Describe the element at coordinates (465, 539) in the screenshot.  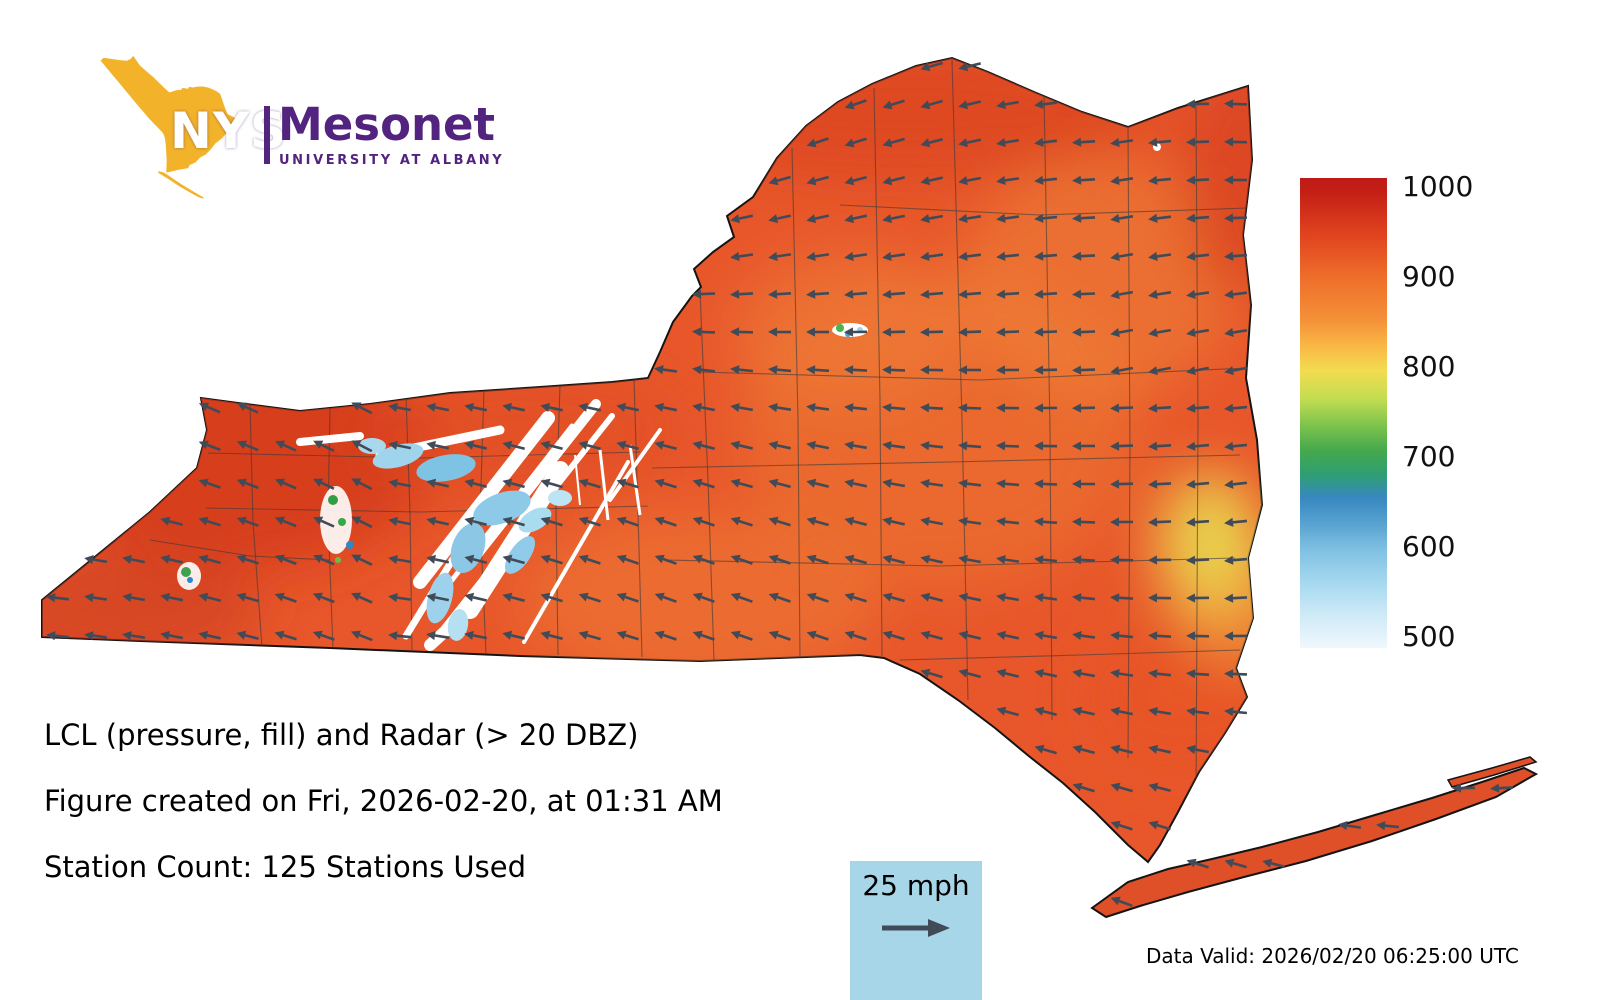
I see `radar-echo-patches` at that location.